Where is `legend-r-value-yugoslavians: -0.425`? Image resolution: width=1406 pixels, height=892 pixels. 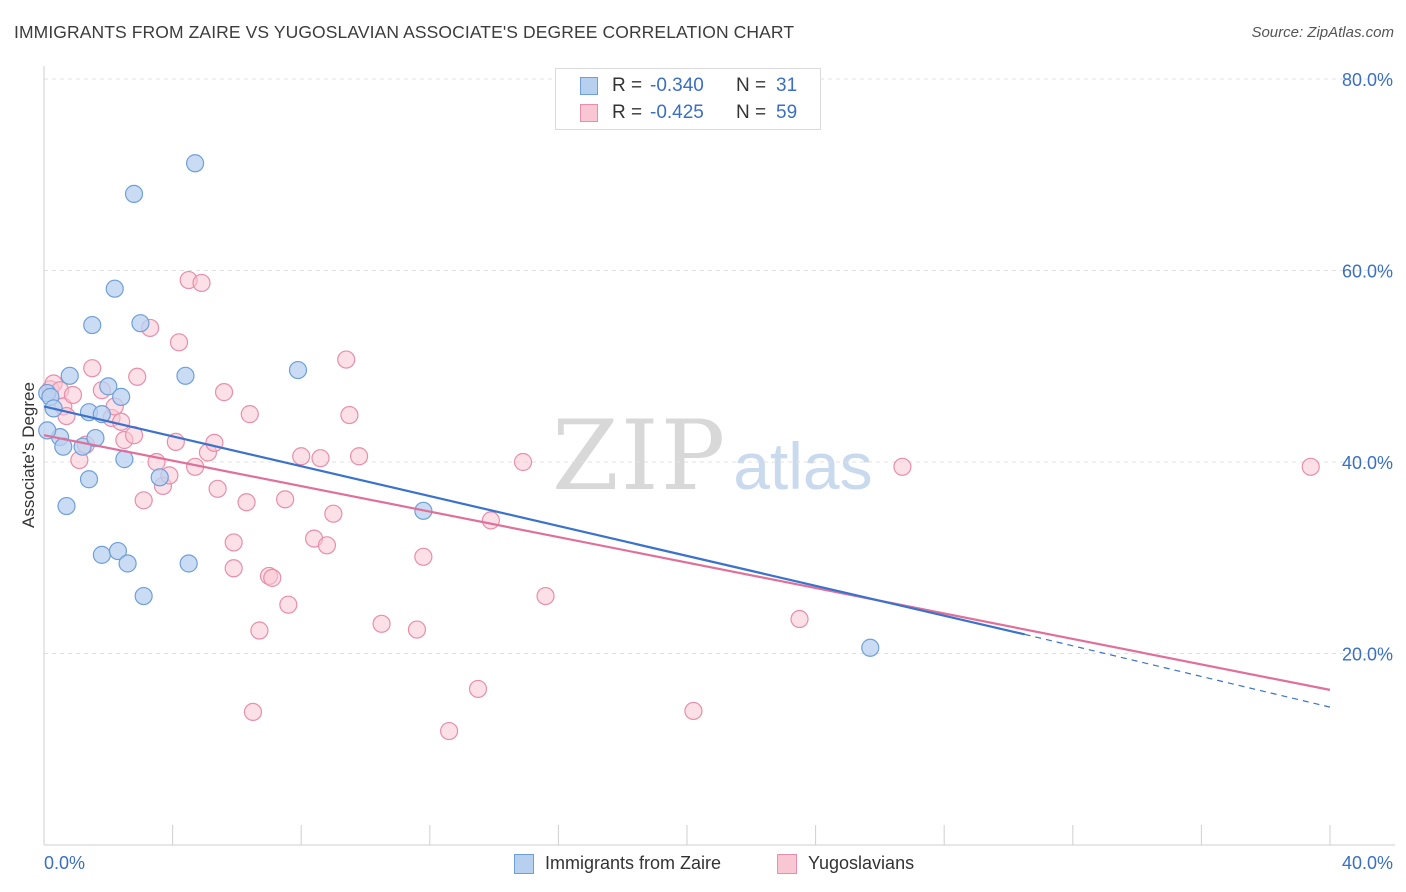 legend-r-value-yugoslavians: -0.425 is located at coordinates (677, 112).